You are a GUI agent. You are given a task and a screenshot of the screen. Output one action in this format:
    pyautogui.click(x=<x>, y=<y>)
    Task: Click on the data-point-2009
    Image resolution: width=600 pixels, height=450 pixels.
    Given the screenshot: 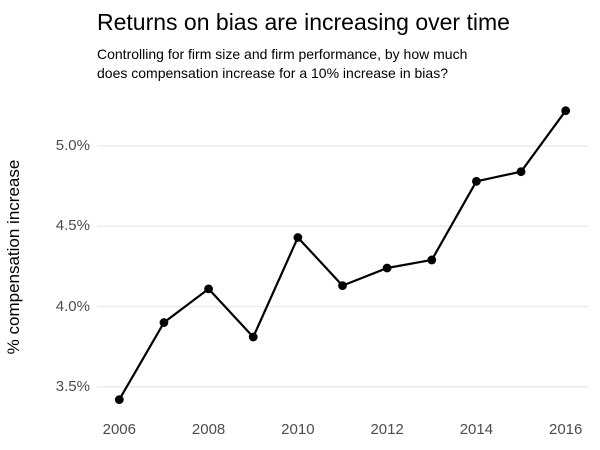 What is the action you would take?
    pyautogui.click(x=253, y=337)
    